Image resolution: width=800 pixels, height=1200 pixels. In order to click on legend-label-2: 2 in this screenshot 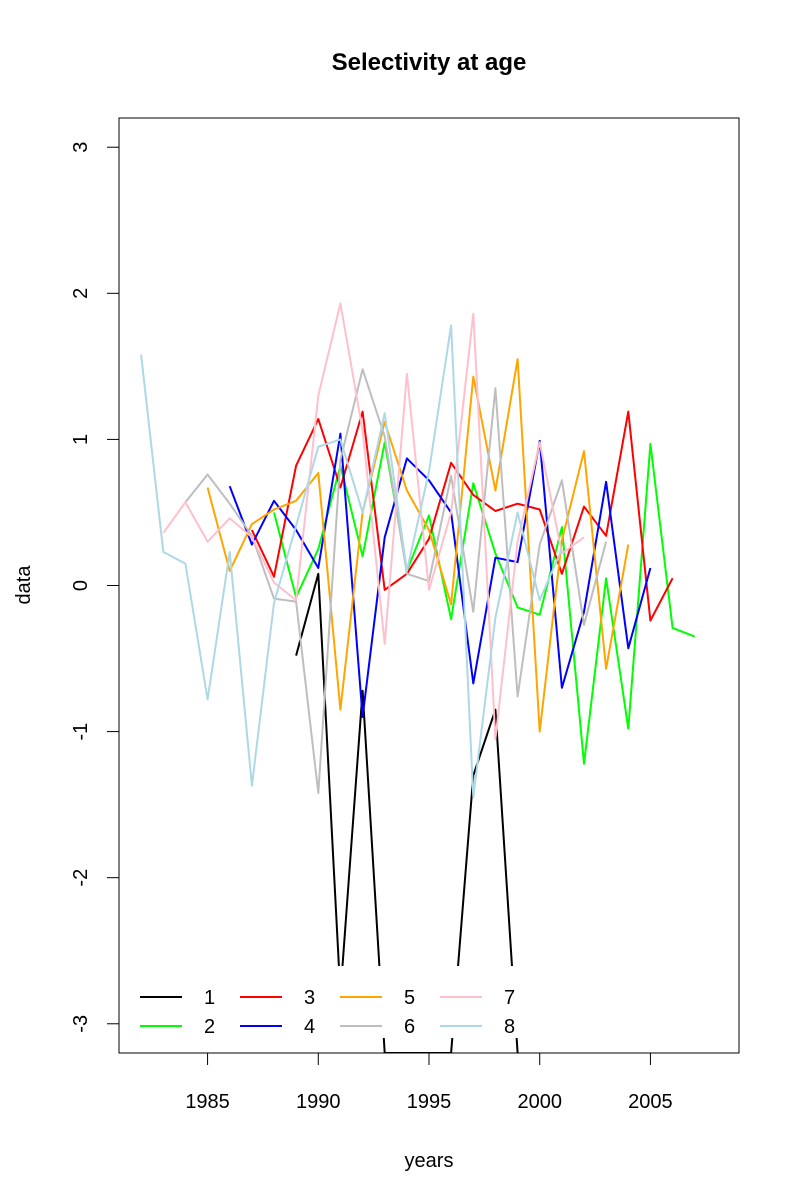, I will do `click(209, 1027)`.